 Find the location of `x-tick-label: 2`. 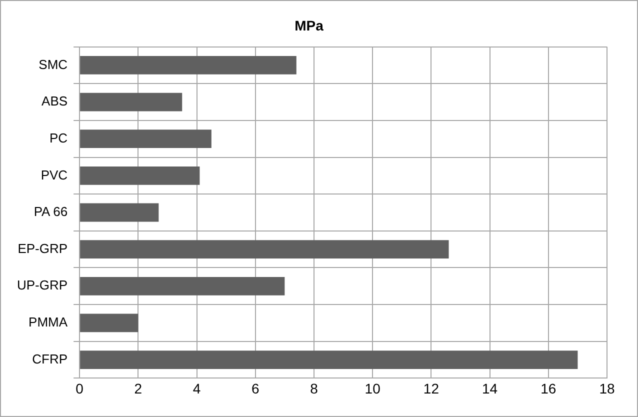

x-tick-label: 2 is located at coordinates (138, 388).